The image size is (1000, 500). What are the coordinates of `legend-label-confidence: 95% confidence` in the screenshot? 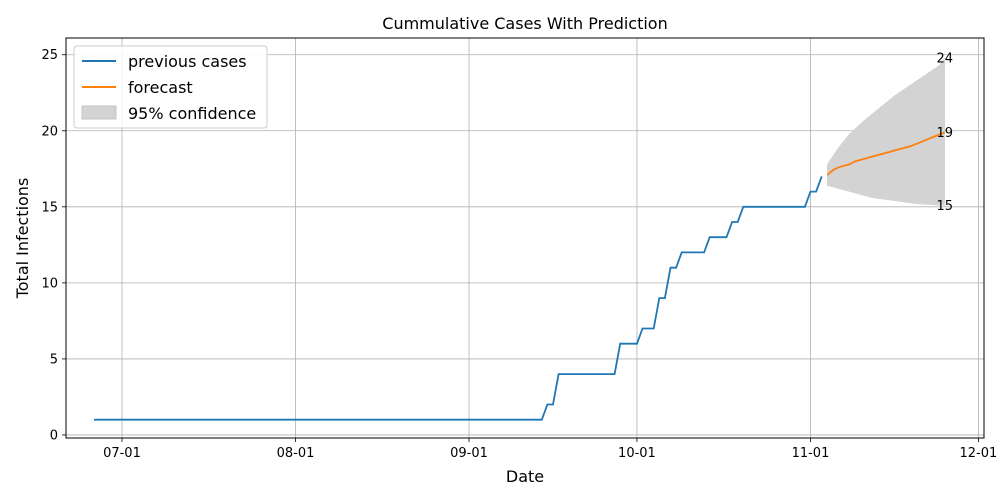 It's located at (192, 113).